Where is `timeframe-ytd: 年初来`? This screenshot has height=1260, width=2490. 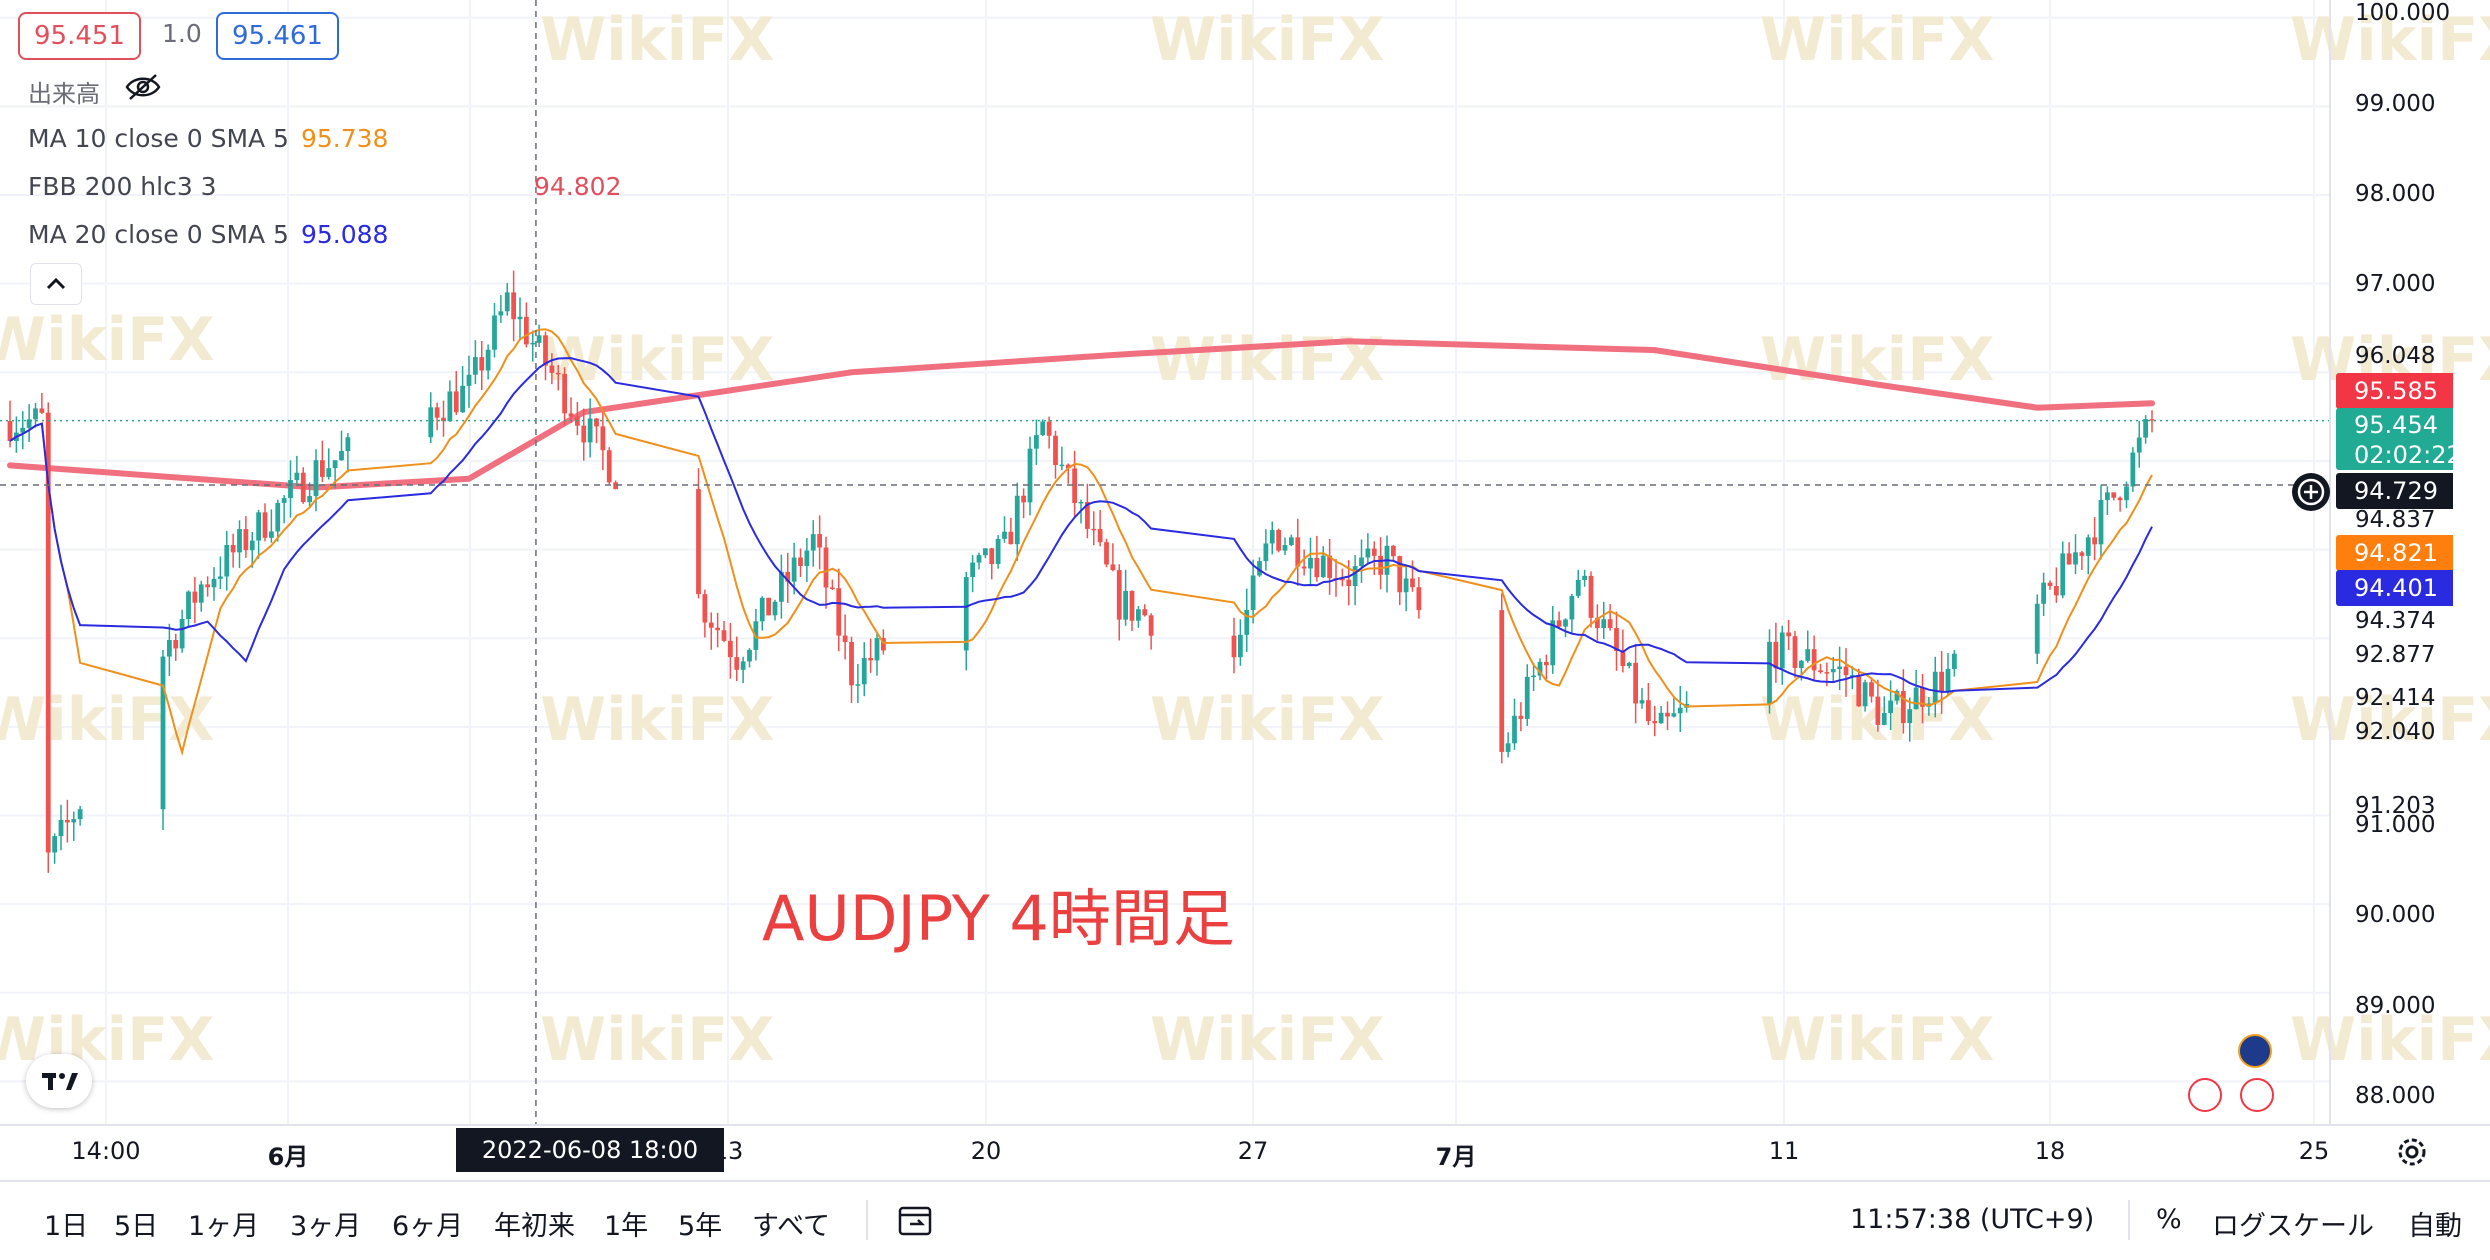 timeframe-ytd: 年初来 is located at coordinates (534, 1226).